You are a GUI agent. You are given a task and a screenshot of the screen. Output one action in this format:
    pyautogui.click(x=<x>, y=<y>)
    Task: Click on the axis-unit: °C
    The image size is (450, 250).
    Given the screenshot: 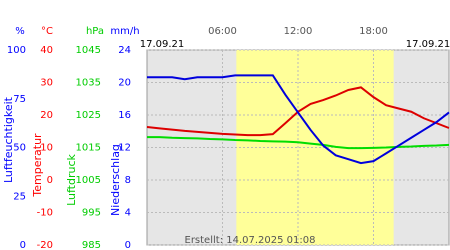 What is the action you would take?
    pyautogui.click(x=47, y=31)
    